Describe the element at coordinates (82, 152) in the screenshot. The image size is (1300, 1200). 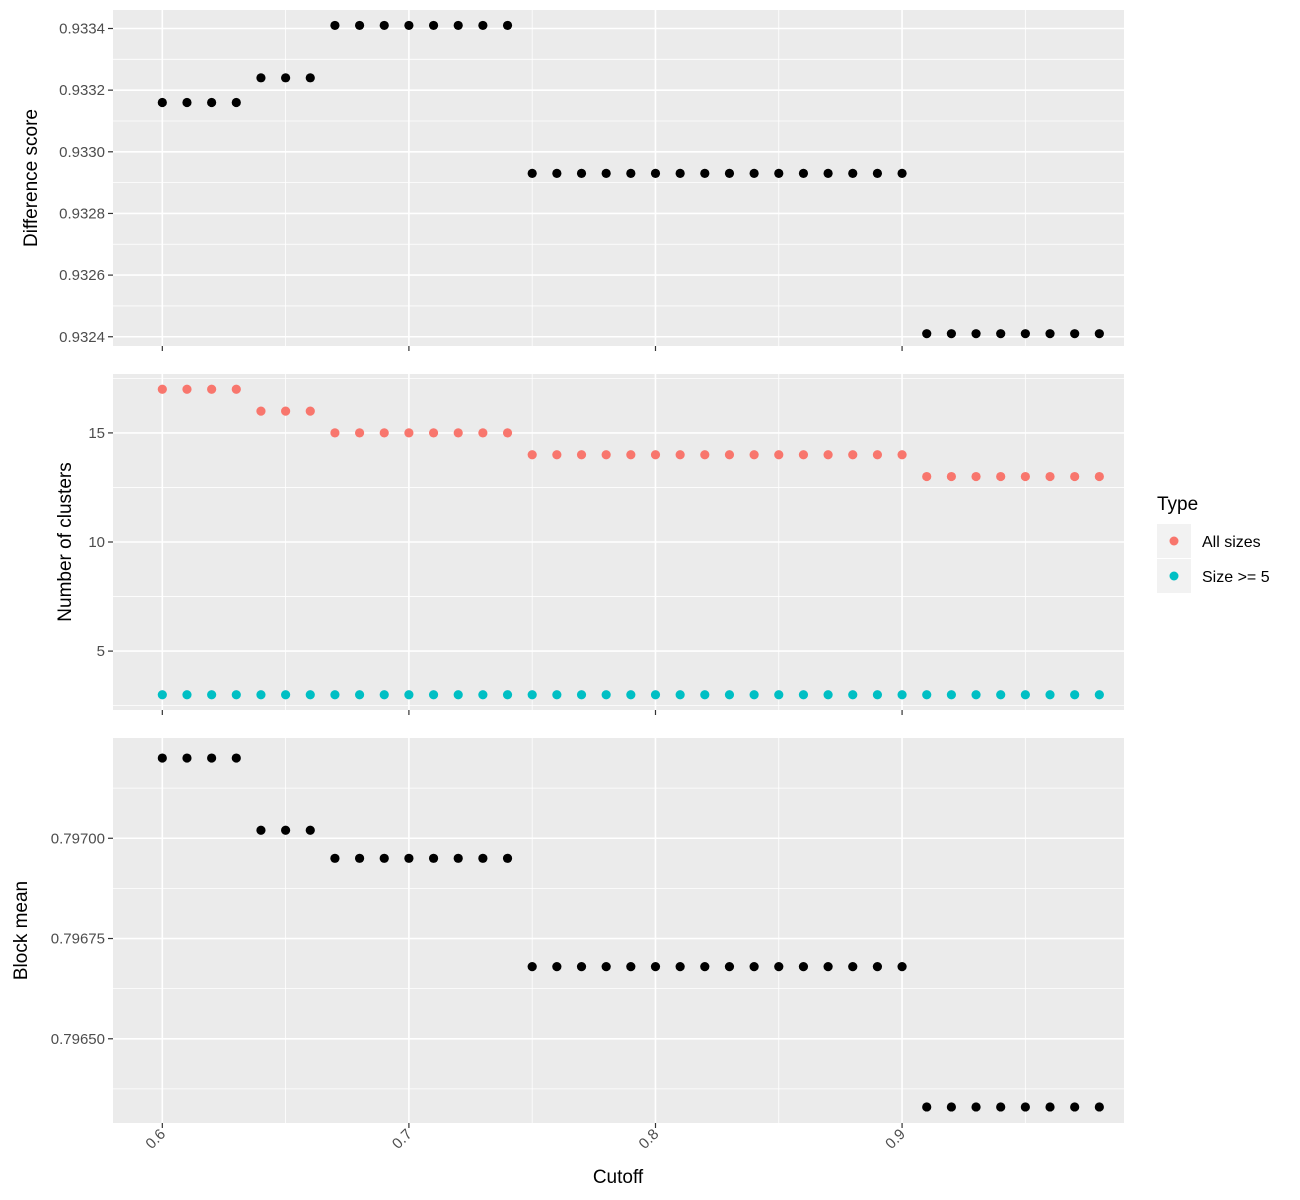
I see `y-tick-label: 0.9330` at that location.